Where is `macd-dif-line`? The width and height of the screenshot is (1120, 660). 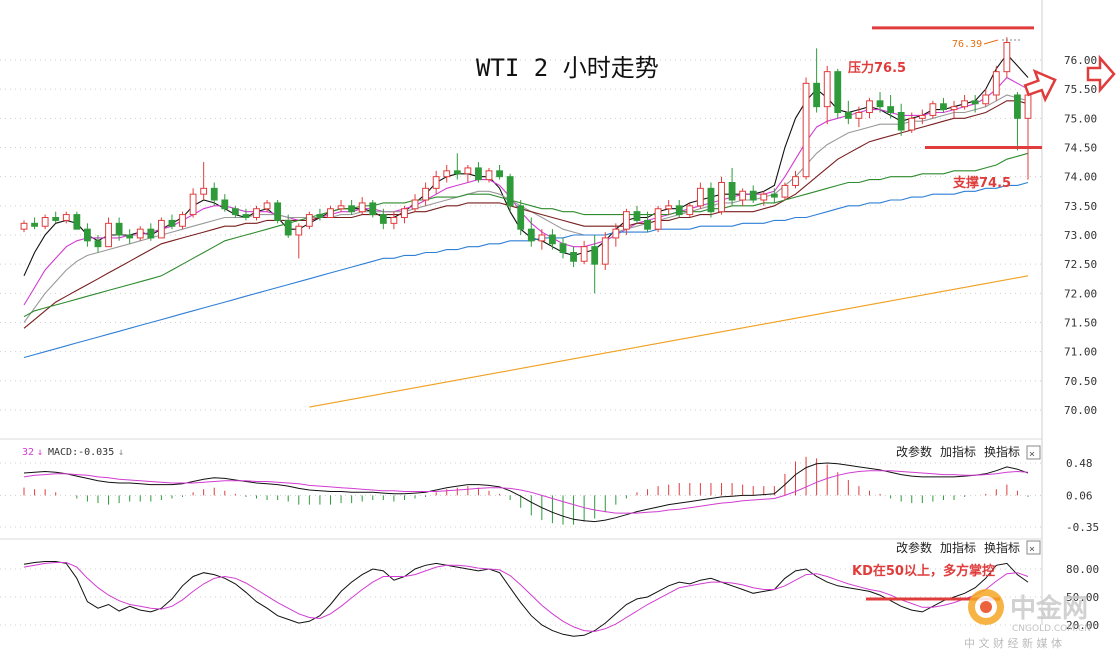 macd-dif-line is located at coordinates (526, 492).